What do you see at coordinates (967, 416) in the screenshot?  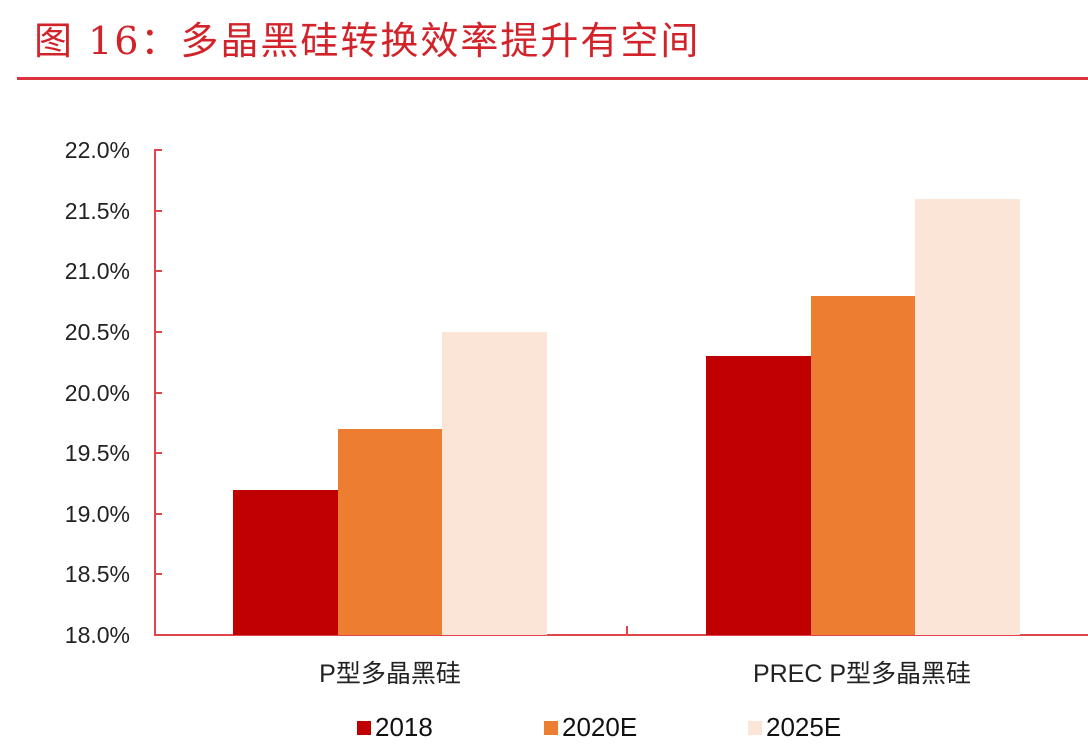 I see `bar-2025e-prec-p-type` at bounding box center [967, 416].